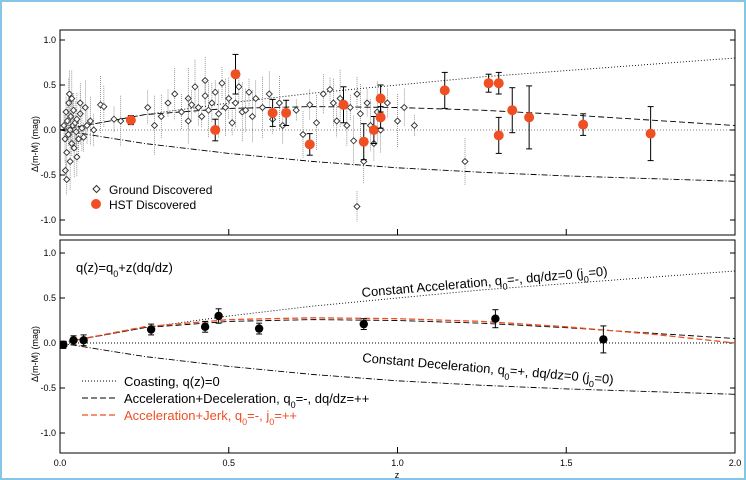 The width and height of the screenshot is (746, 480). I want to click on xtick-label: 1.5, so click(566, 463).